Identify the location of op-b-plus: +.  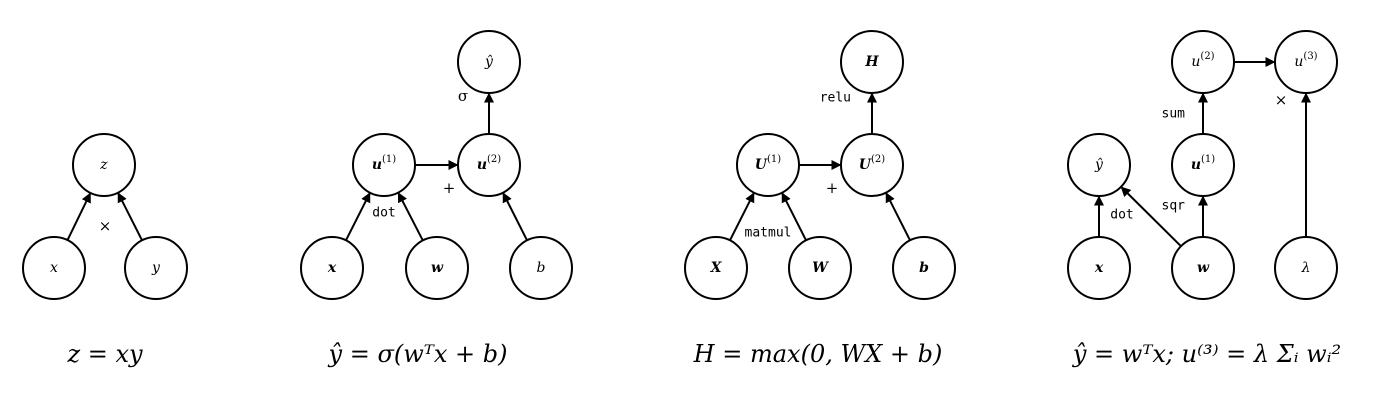
(449, 188).